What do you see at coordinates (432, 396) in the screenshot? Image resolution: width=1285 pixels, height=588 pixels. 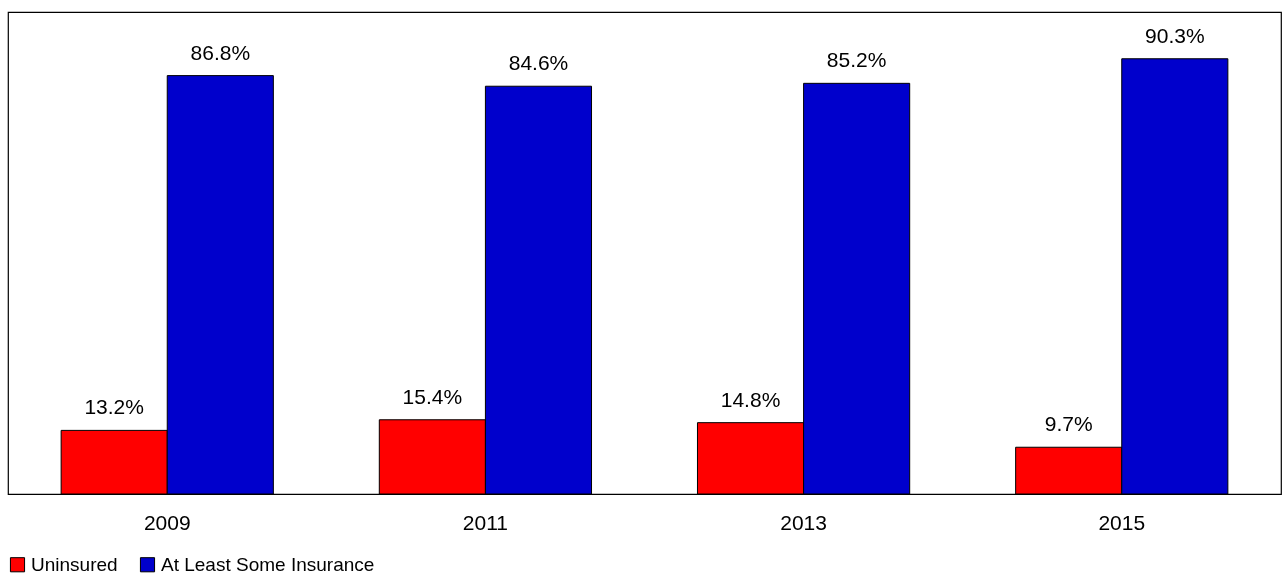 I see `data-label: 15.4%` at bounding box center [432, 396].